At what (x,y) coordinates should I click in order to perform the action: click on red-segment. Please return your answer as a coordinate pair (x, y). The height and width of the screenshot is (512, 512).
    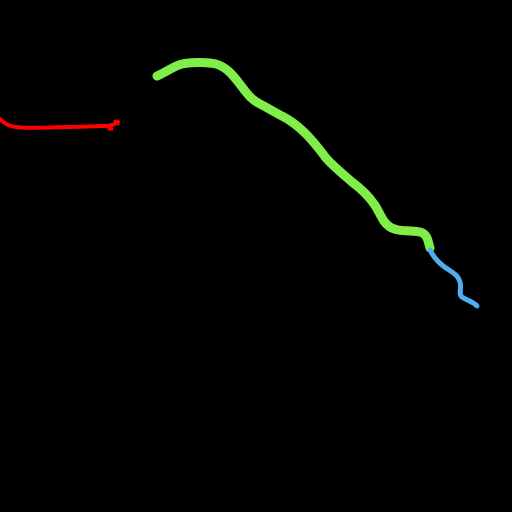
    Looking at the image, I should click on (60, 123).